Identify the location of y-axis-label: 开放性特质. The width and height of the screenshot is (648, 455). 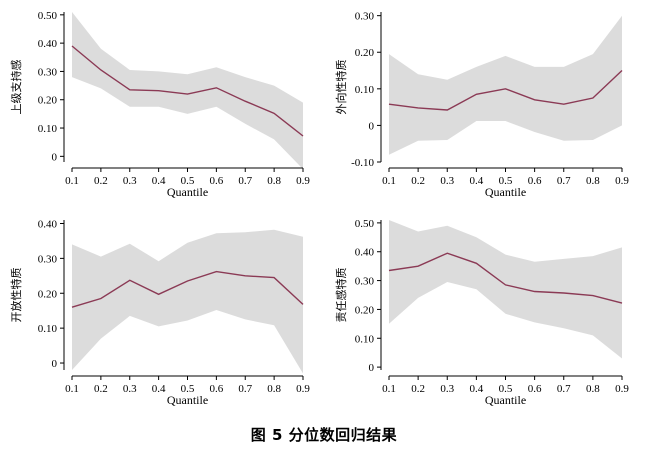
(16, 295).